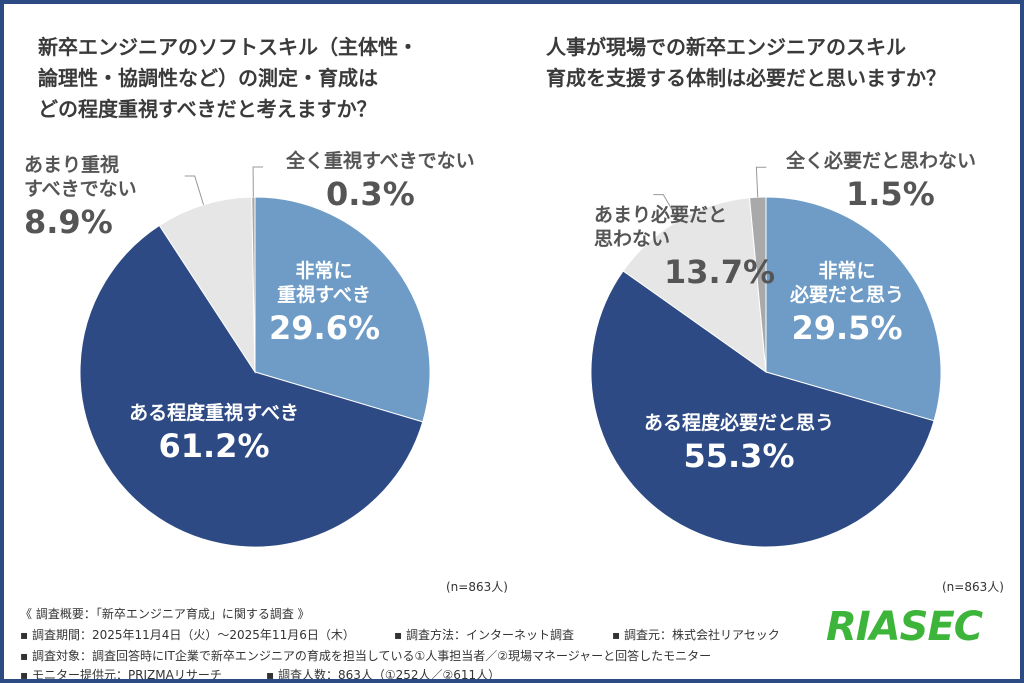 This screenshot has height=683, width=1024. What do you see at coordinates (258, 182) in the screenshot?
I see `left-leader-line-notatall` at bounding box center [258, 182].